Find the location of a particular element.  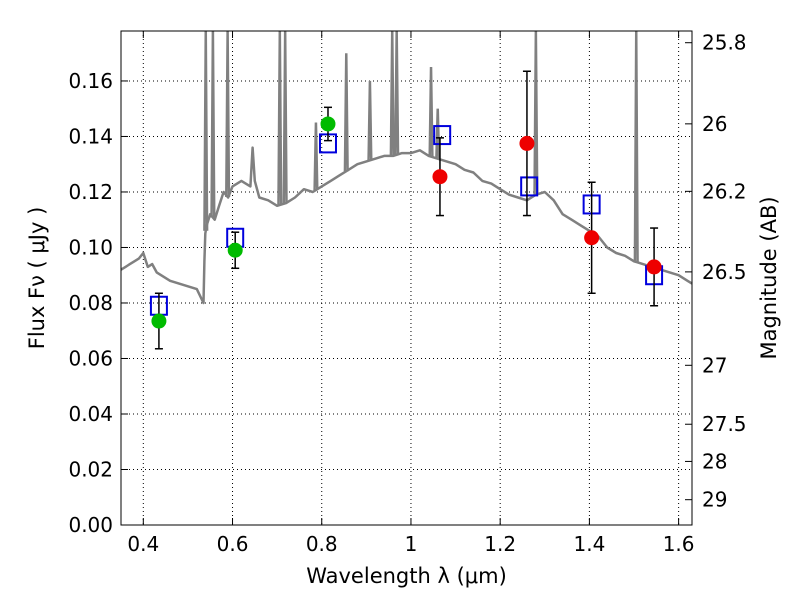

y-tick-label: 0.12 is located at coordinates (90, 192).